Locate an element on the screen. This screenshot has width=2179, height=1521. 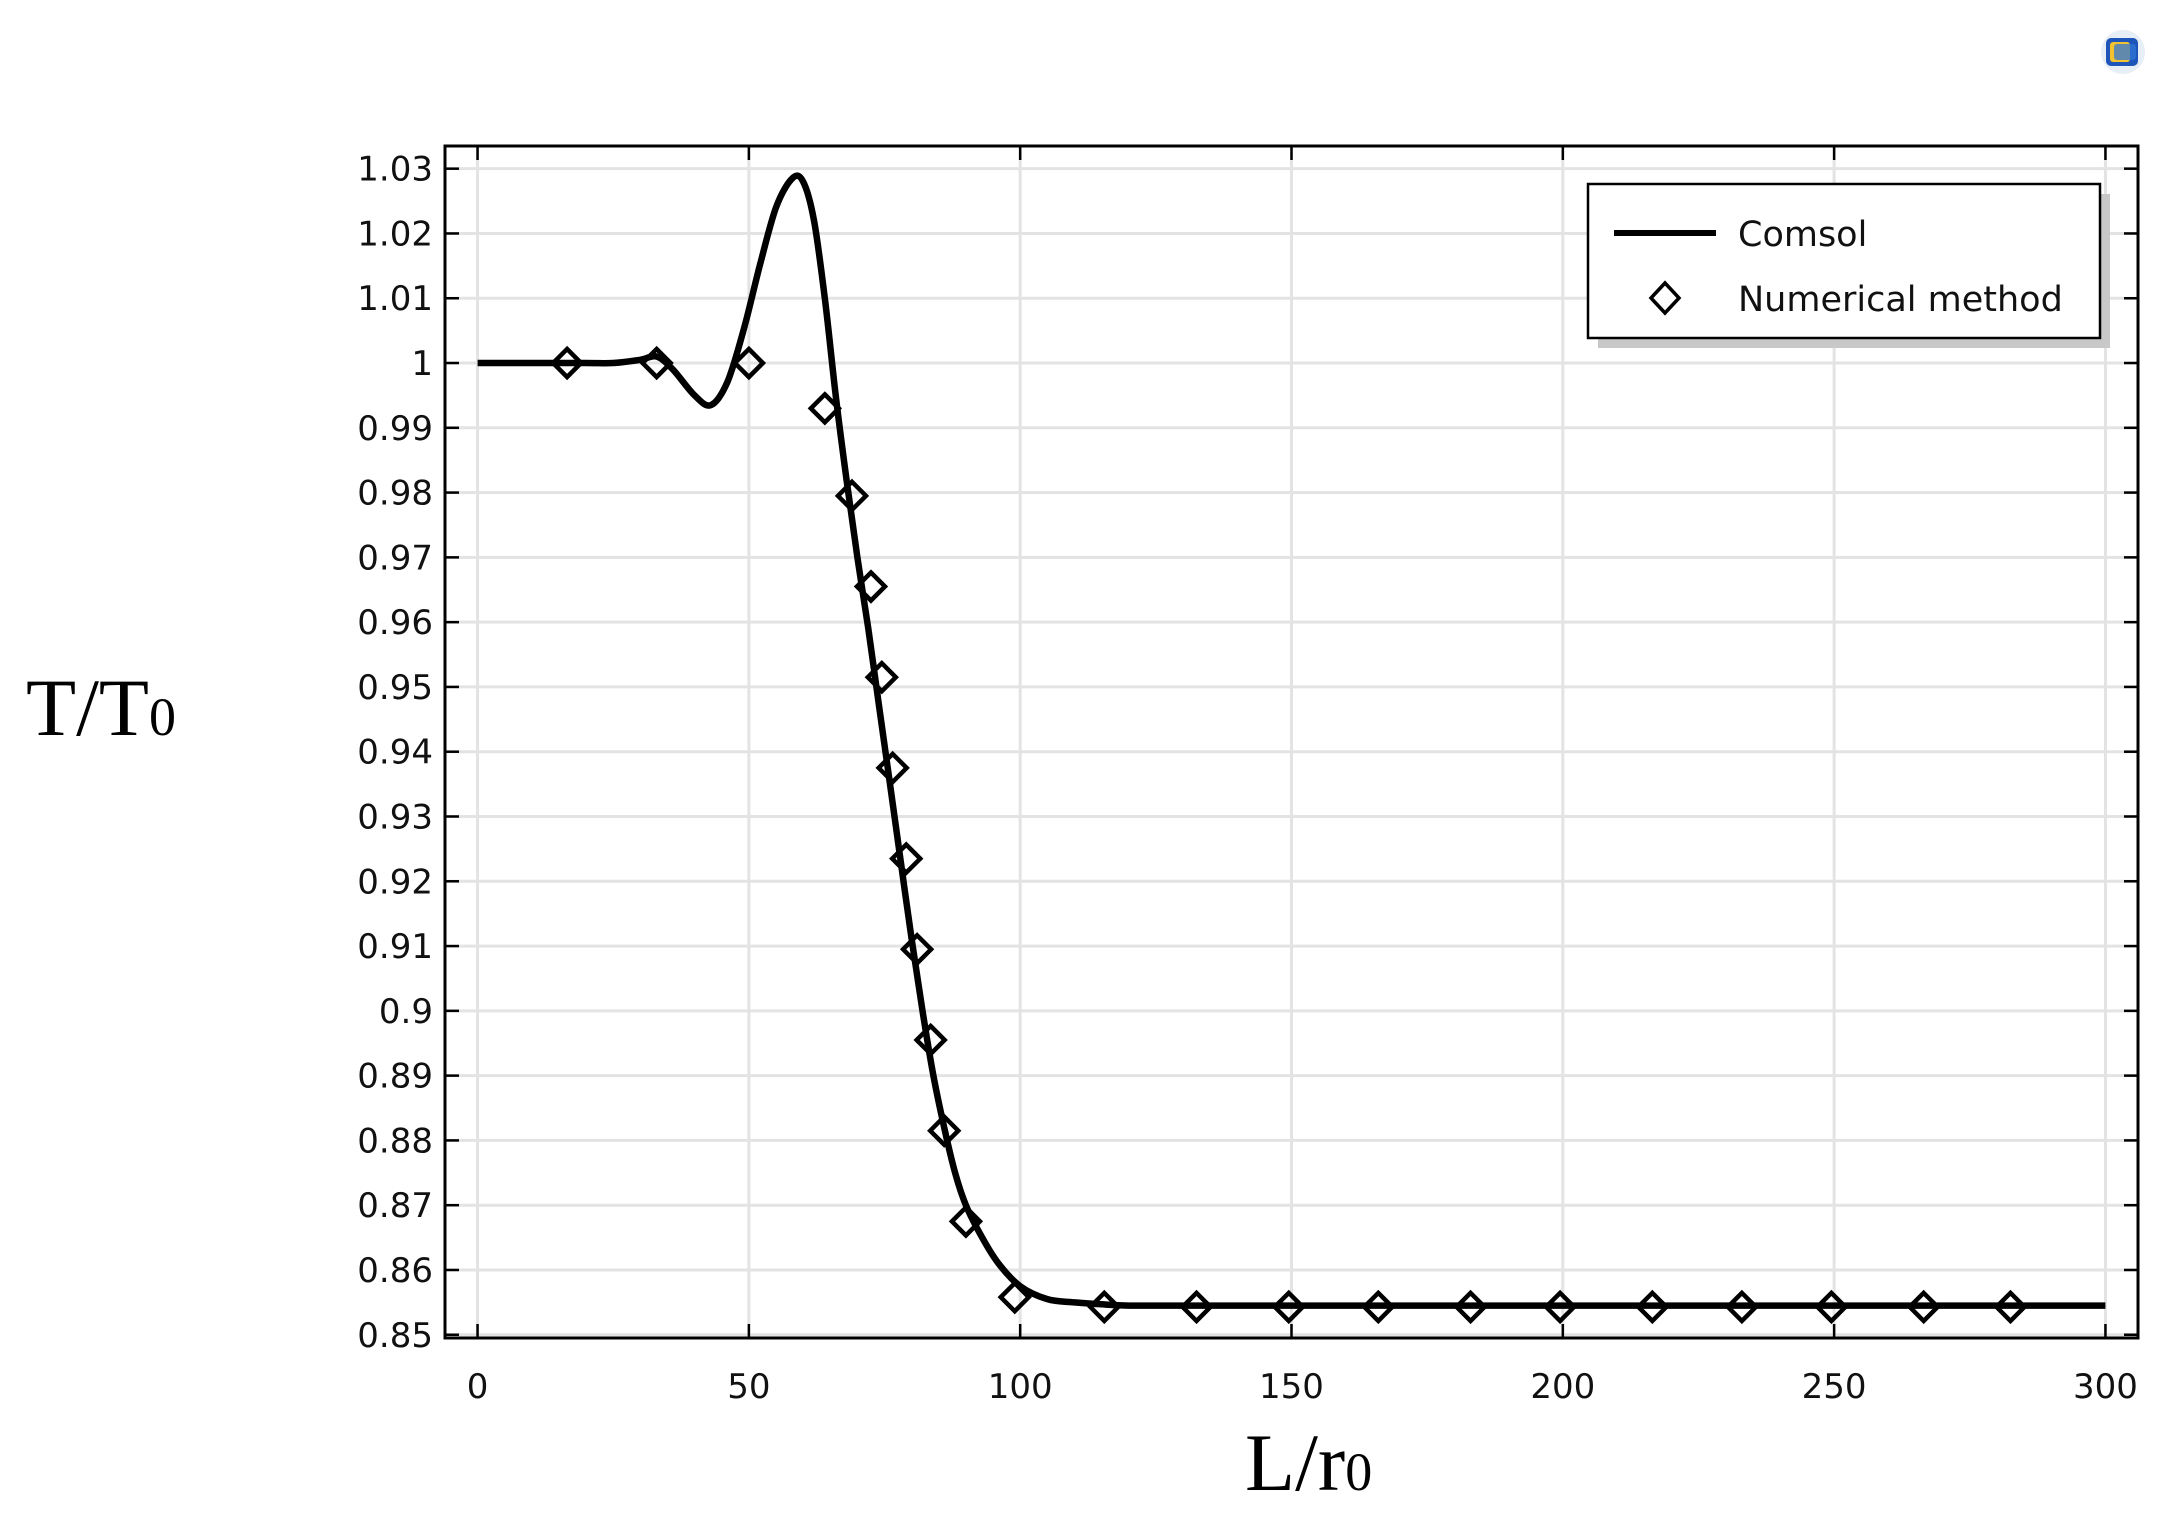
x-axis-title: L/r0 is located at coordinates (1308, 1462).